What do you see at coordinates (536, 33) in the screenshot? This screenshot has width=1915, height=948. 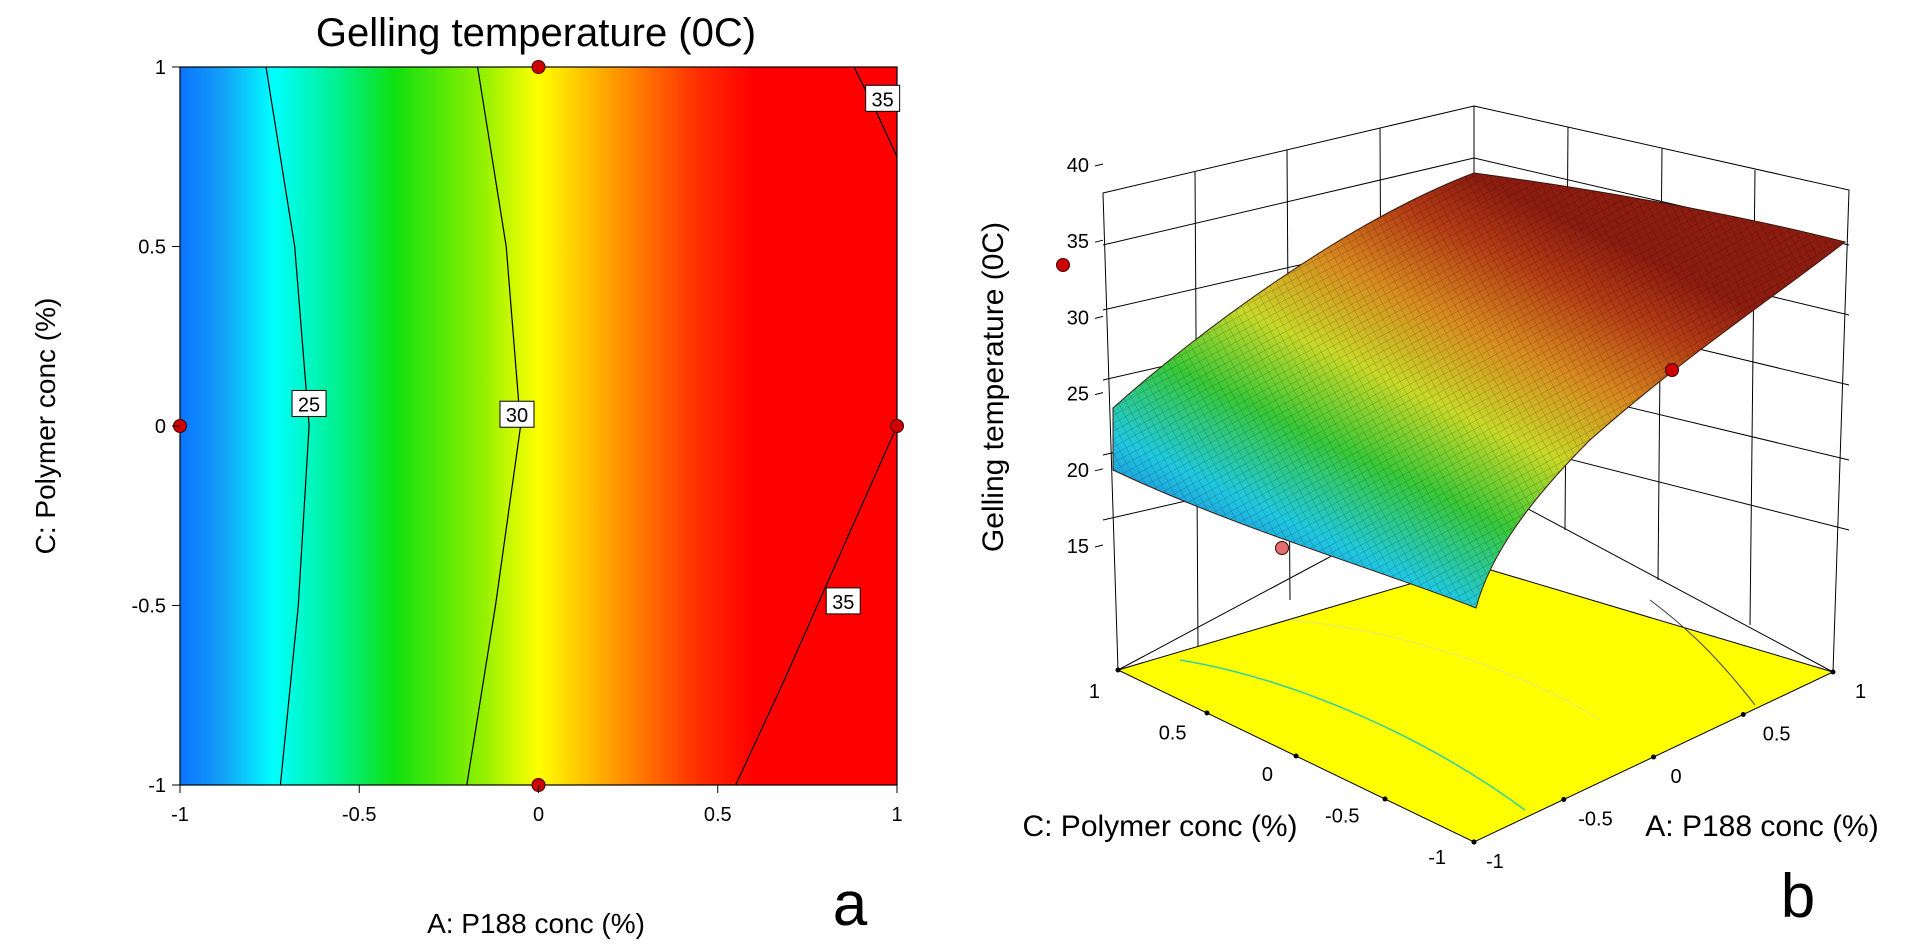 I see `contour-title: Gelling temperature (0C)` at bounding box center [536, 33].